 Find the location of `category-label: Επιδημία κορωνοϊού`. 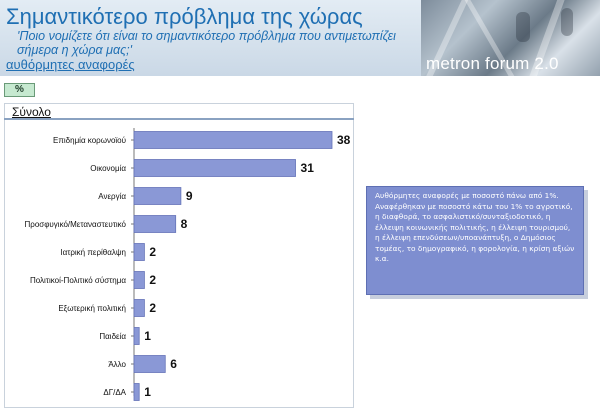

category-label: Επιδημία κορωνοϊού is located at coordinates (89, 140).